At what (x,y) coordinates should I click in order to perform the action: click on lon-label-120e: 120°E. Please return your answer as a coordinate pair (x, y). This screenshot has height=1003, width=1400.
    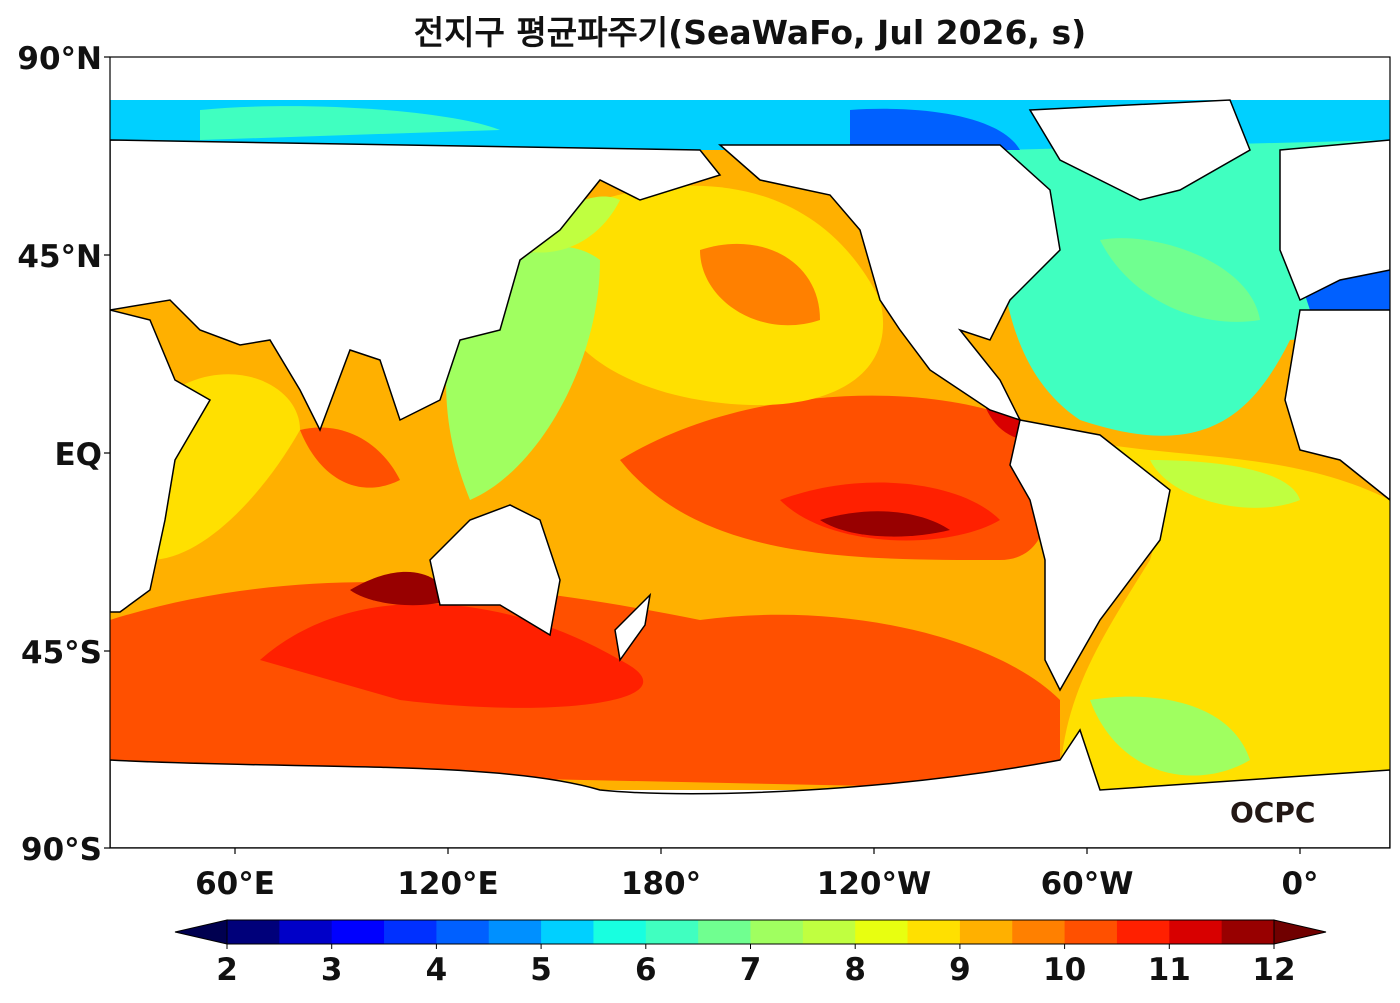
    Looking at the image, I should click on (448, 884).